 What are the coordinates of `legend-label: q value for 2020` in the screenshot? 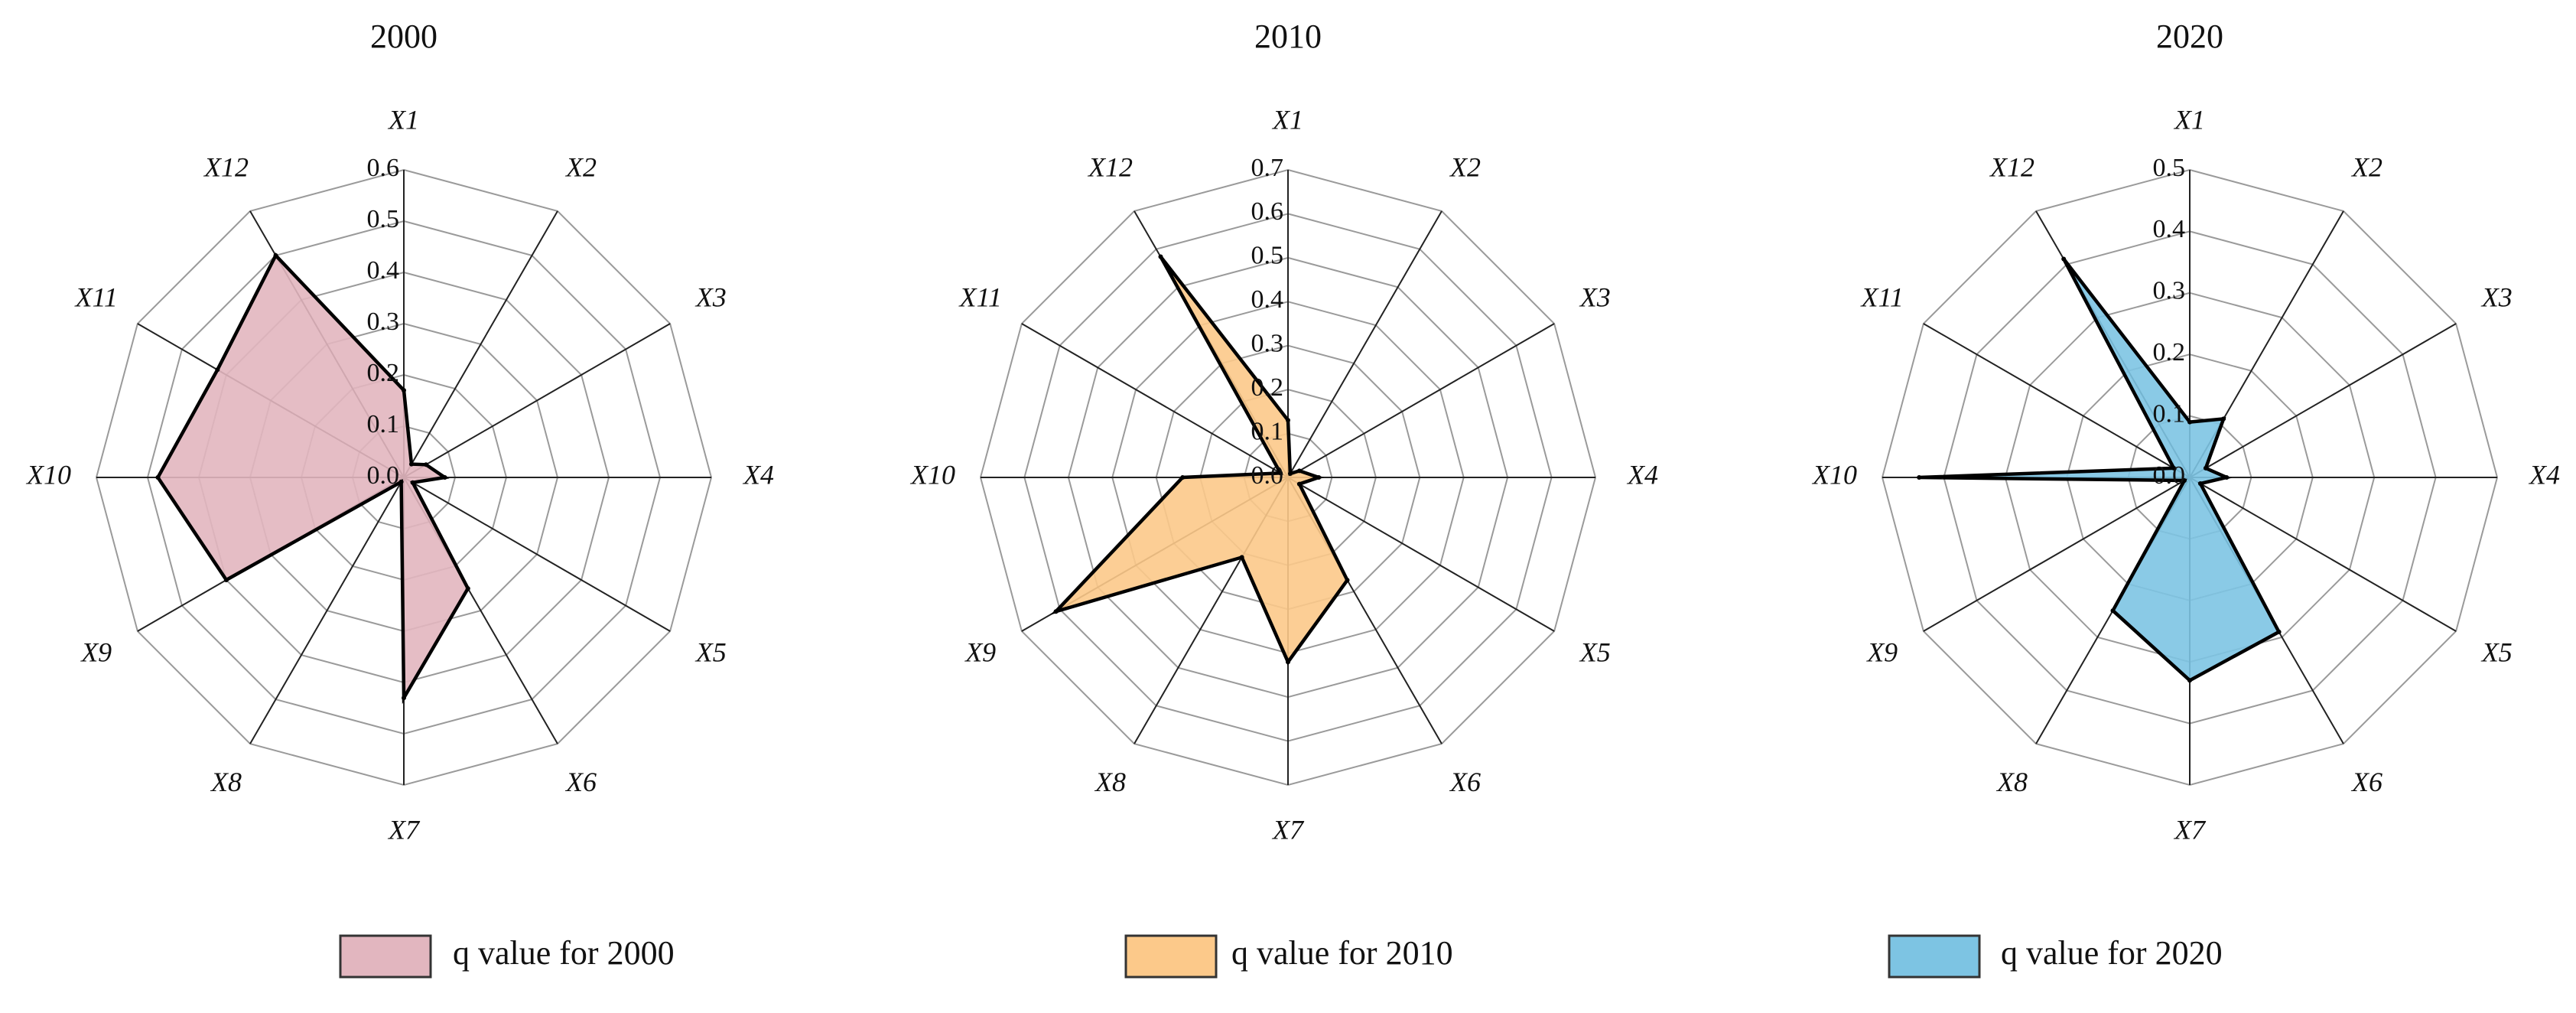 It's located at (2112, 953).